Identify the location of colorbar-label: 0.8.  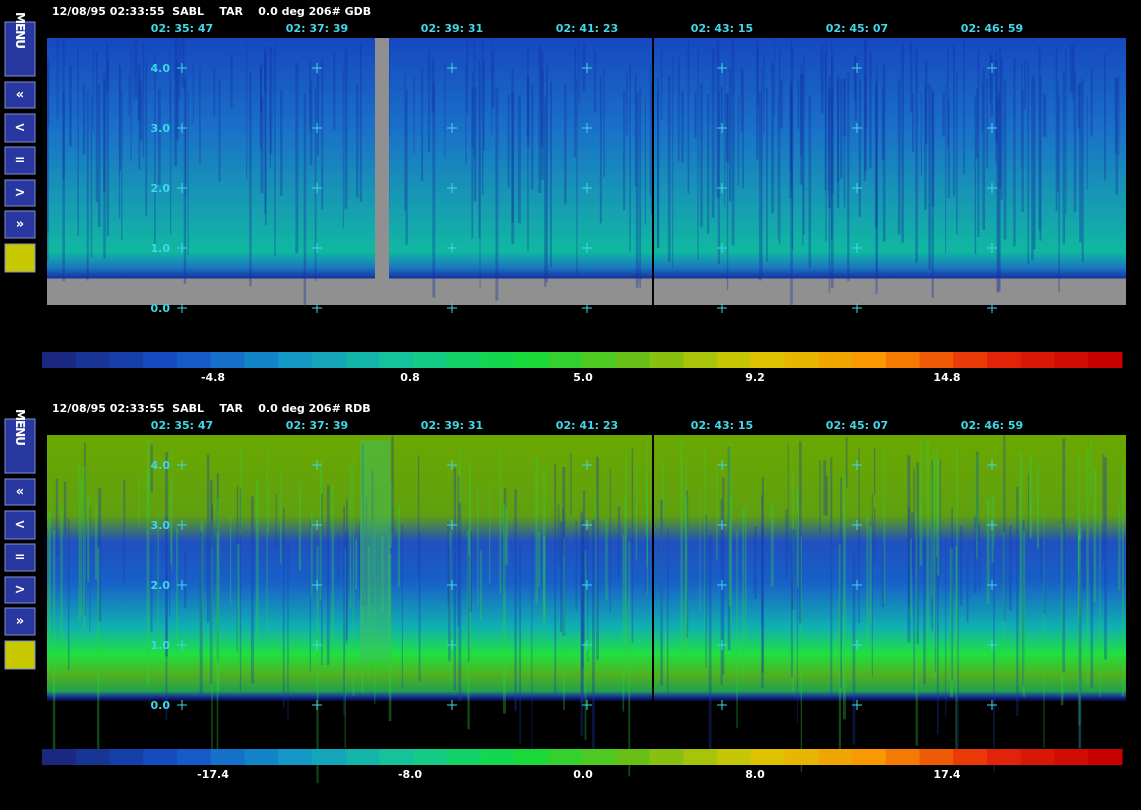
(410, 377).